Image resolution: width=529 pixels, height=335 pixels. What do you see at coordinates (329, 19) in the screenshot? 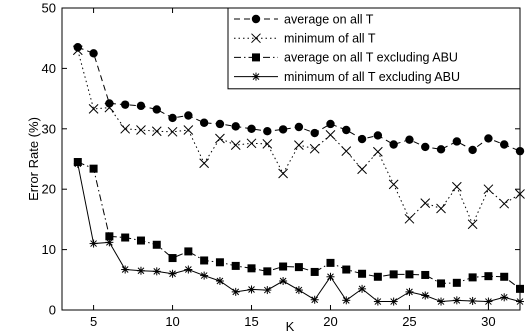
I see `legend-entry-label: average on all T` at bounding box center [329, 19].